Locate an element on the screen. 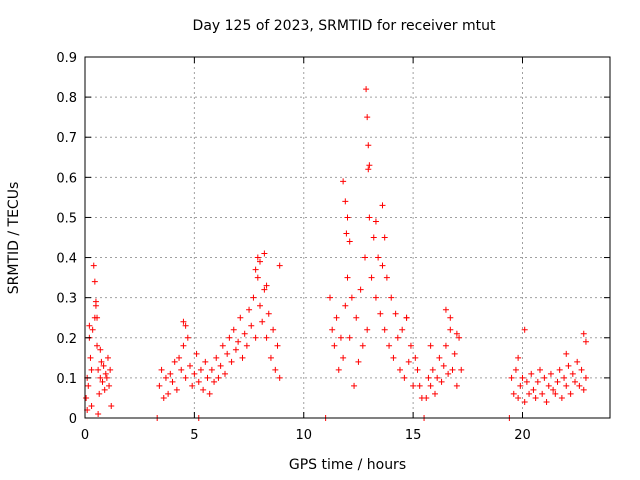  y-tick-label: 0.6 is located at coordinates (66, 178).